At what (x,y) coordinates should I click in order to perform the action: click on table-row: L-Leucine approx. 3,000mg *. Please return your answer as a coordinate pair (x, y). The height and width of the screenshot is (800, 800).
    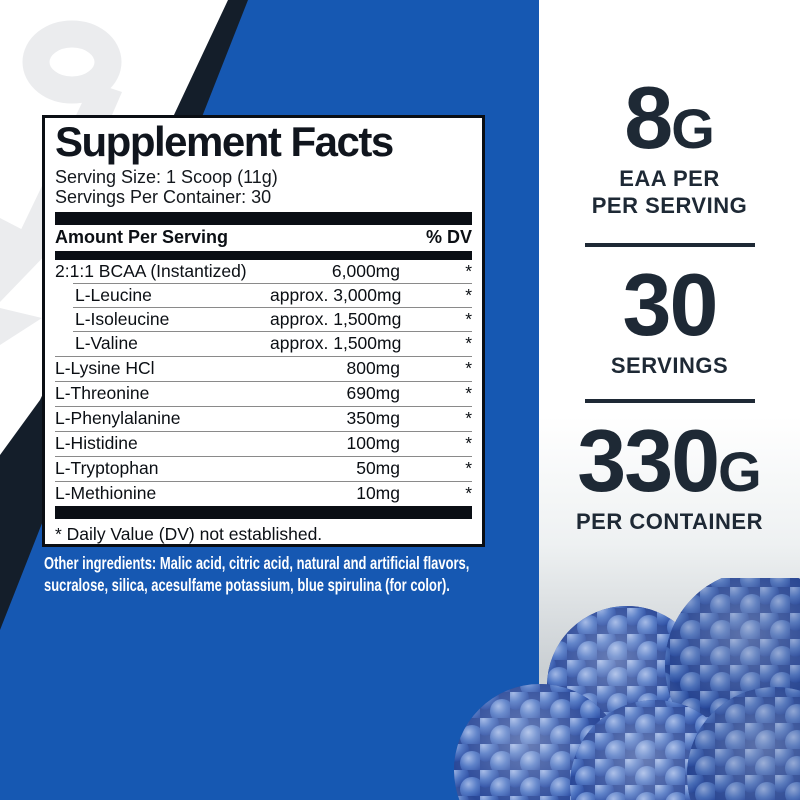
    Looking at the image, I should click on (263, 296).